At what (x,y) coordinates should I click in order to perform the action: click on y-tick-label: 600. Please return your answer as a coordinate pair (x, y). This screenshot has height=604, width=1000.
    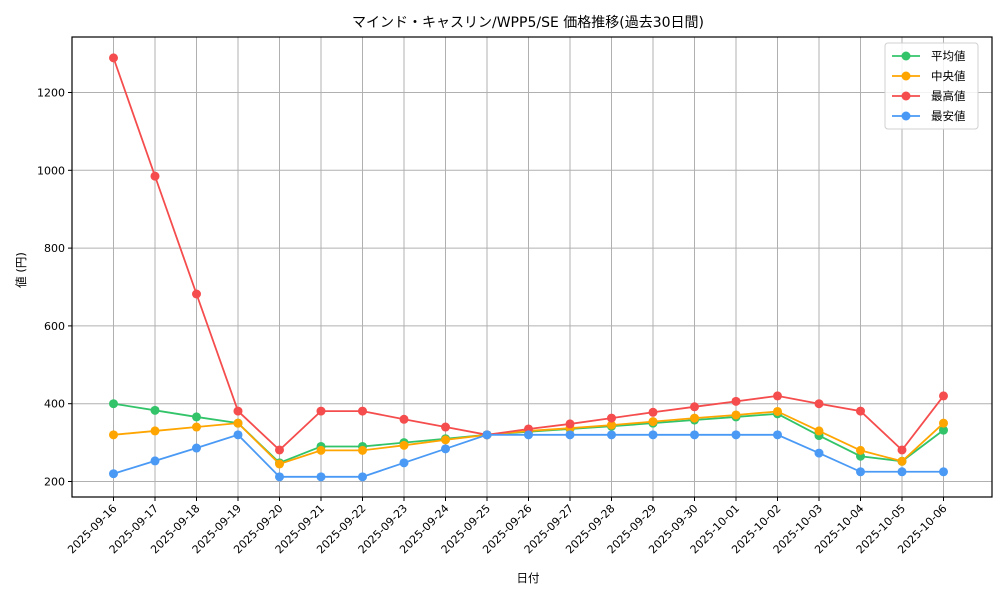
    Looking at the image, I should click on (54, 326).